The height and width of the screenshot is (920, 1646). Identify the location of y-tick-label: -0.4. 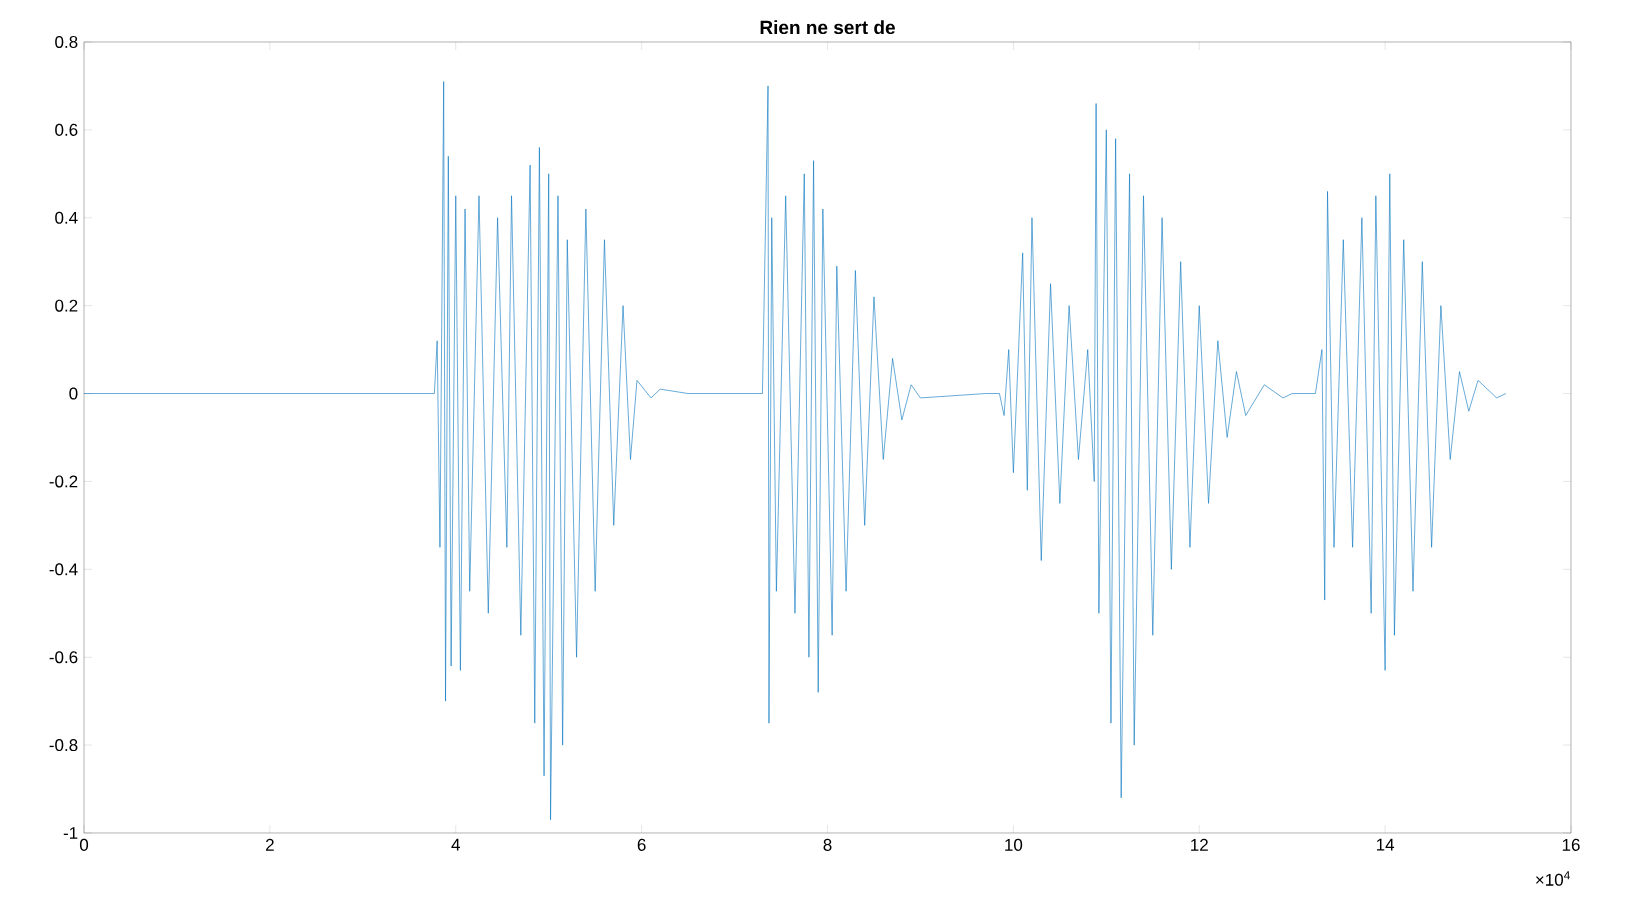
(63, 569).